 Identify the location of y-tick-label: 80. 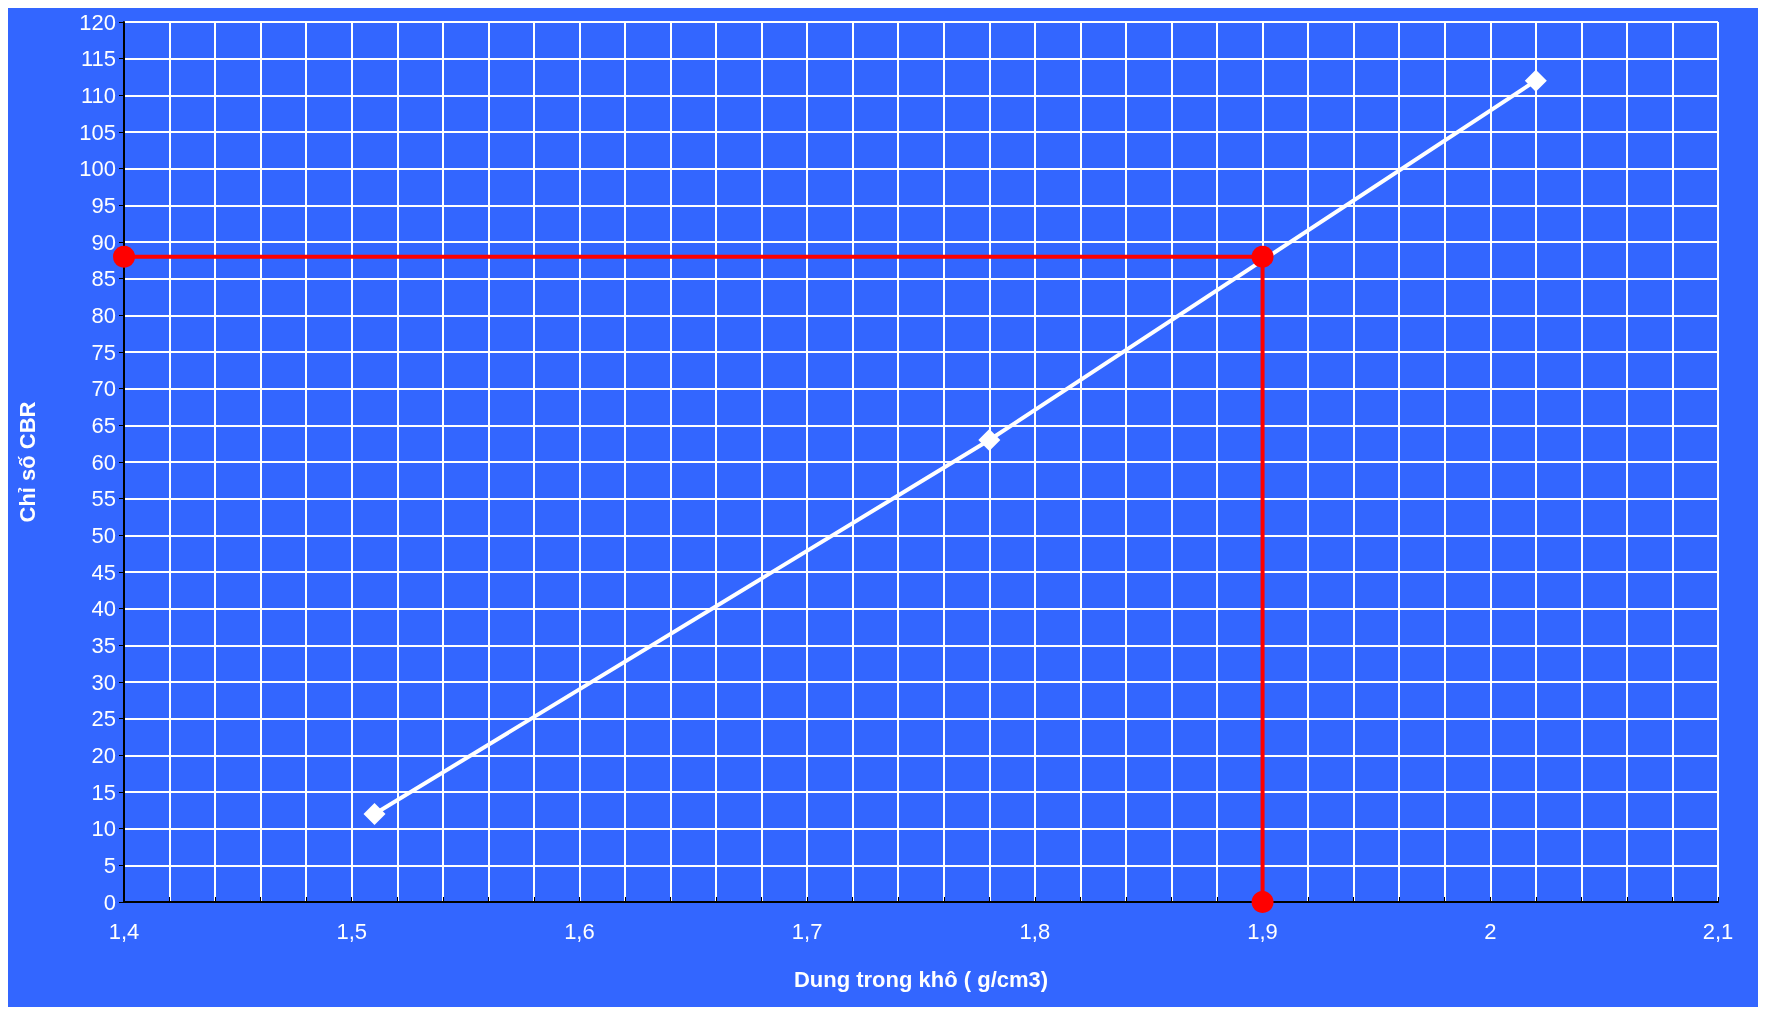
(103, 315).